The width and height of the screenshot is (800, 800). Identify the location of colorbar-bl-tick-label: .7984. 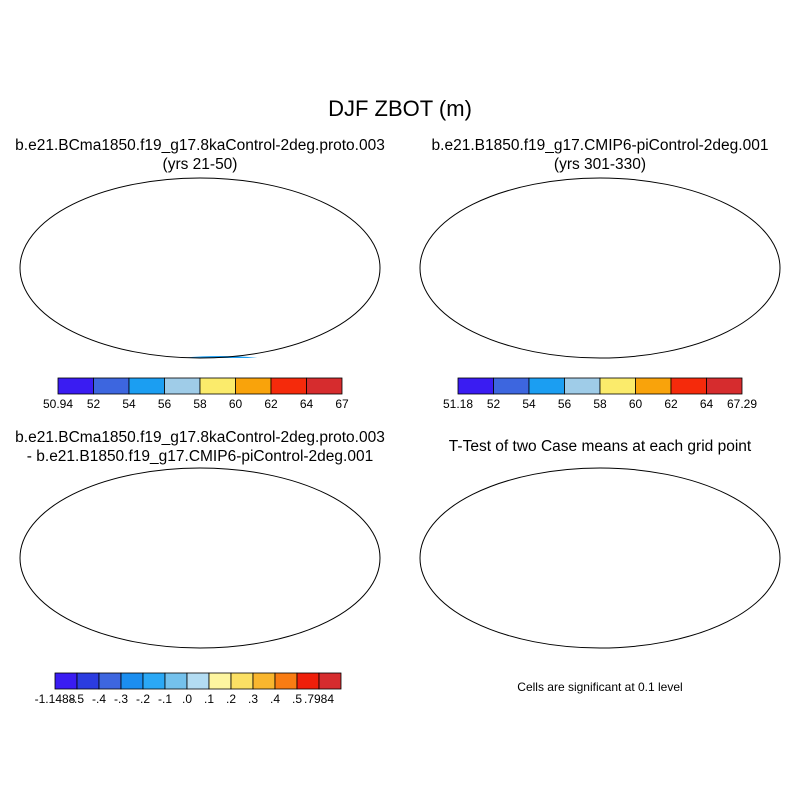
(319, 699).